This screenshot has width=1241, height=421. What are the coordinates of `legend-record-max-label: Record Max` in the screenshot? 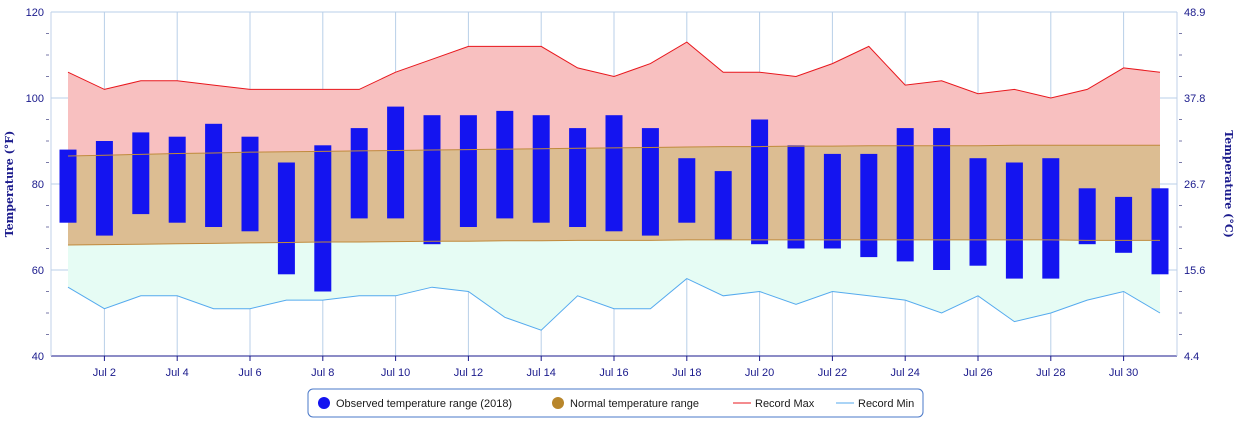 It's located at (785, 404).